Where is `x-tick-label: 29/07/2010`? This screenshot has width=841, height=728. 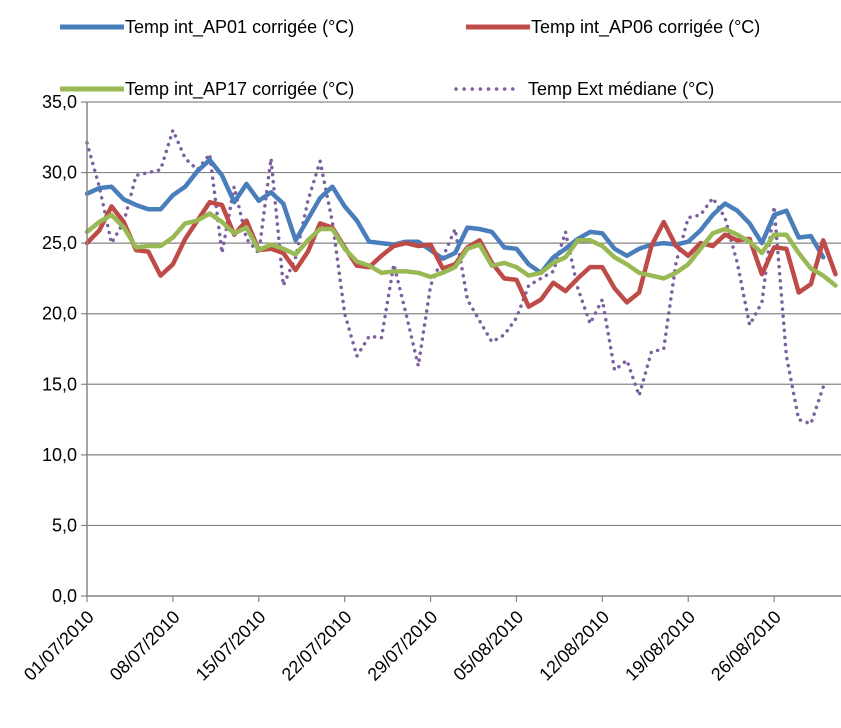 x-tick-label: 29/07/2010 is located at coordinates (403, 646).